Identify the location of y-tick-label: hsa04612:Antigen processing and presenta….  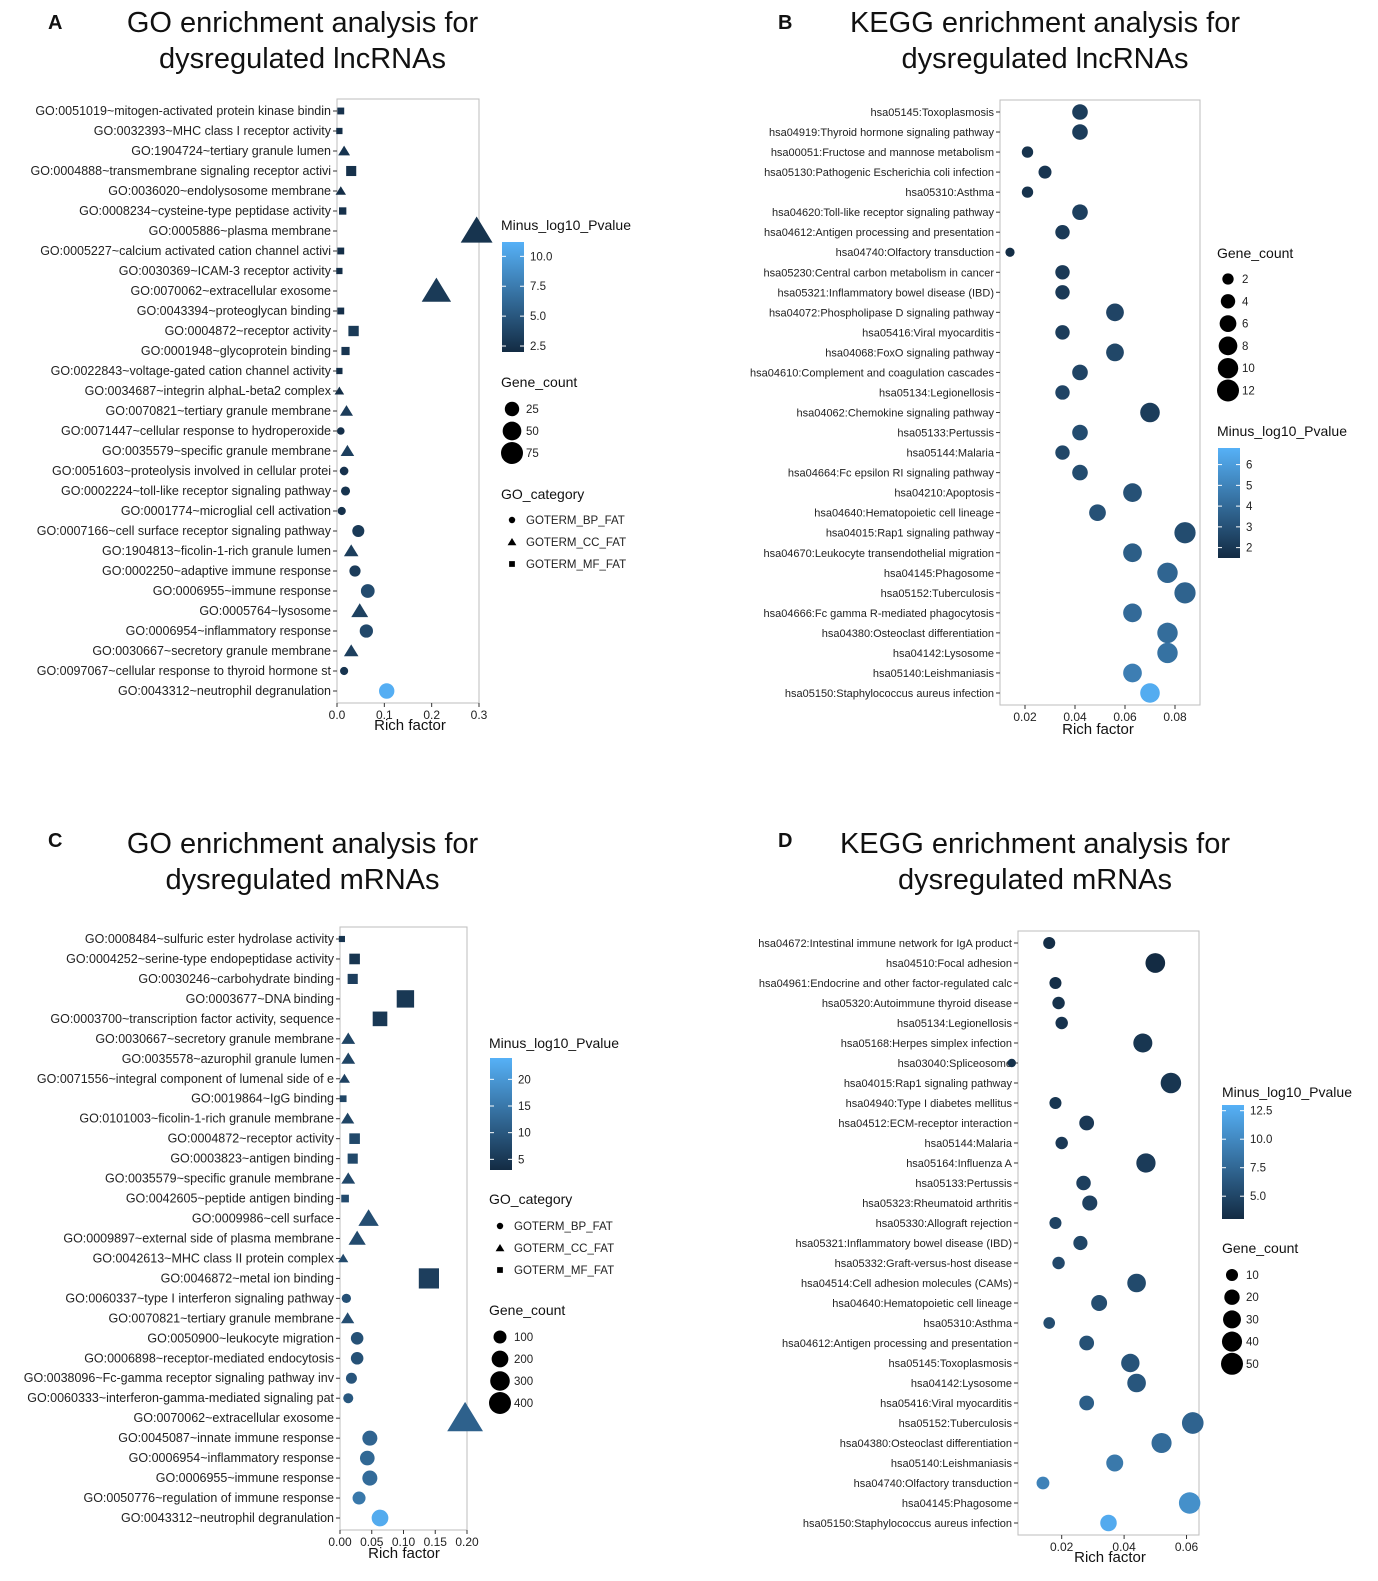
(879, 233).